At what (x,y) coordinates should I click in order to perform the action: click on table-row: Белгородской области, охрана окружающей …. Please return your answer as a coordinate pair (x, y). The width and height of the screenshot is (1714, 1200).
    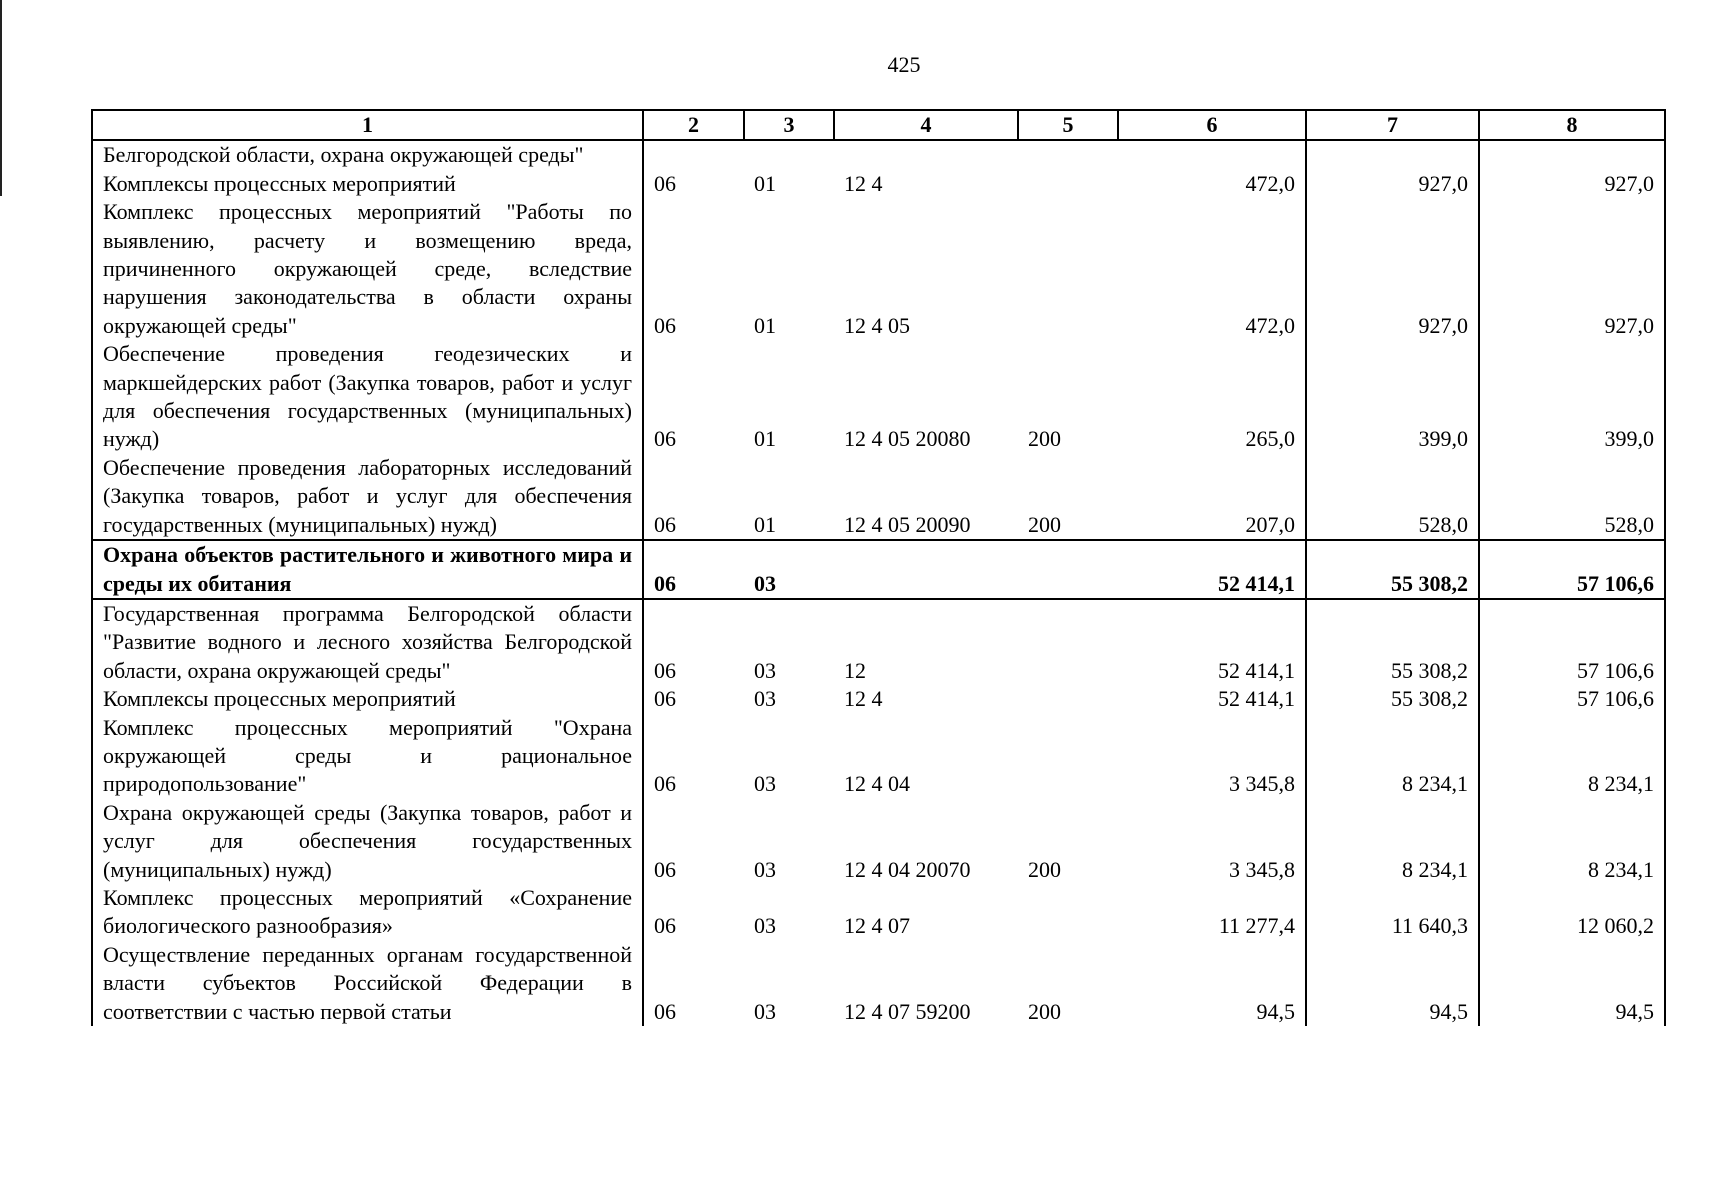
    Looking at the image, I should click on (878, 155).